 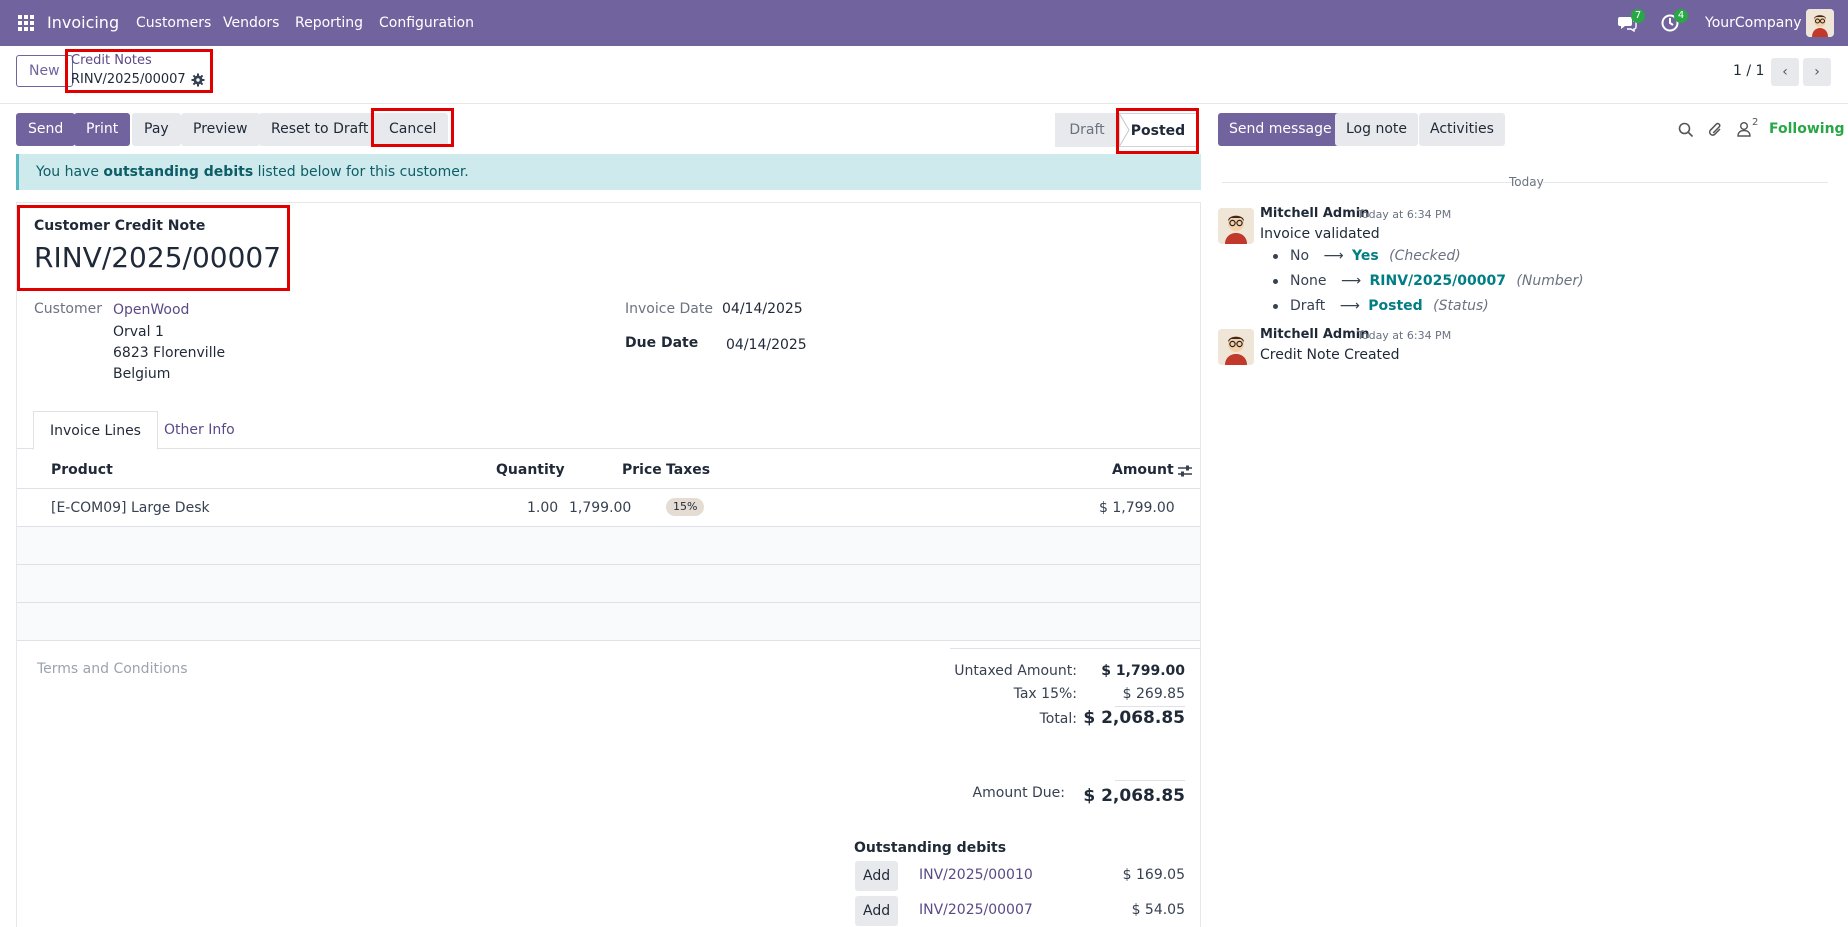 I want to click on status-arrow-icon, so click(x=1124, y=130).